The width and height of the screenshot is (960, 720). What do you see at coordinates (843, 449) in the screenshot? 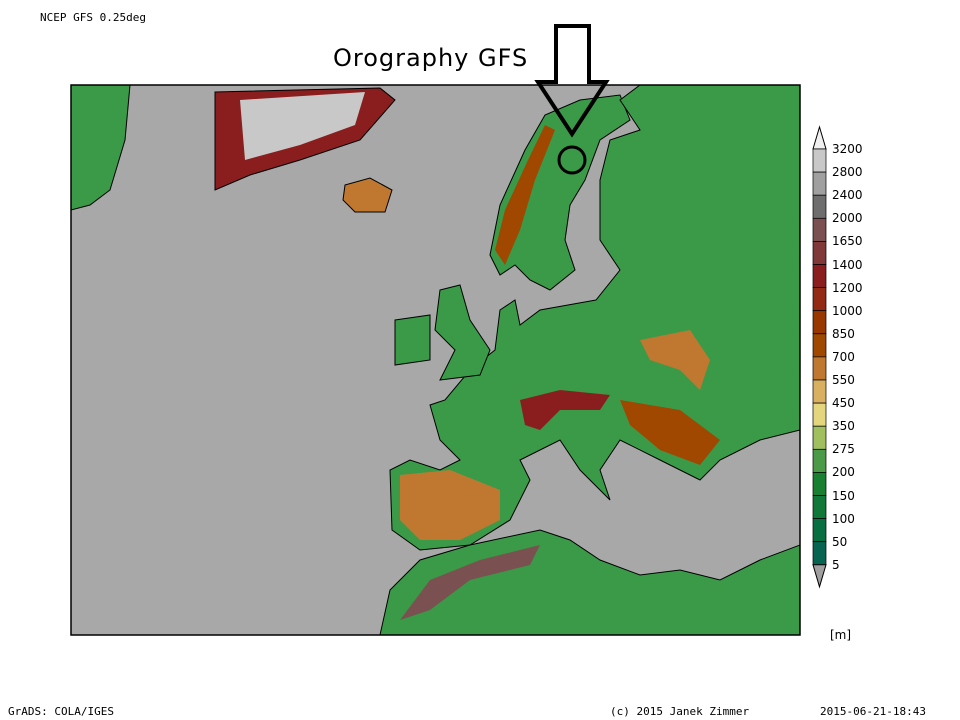
I see `colorbar-tick-label: 275` at bounding box center [843, 449].